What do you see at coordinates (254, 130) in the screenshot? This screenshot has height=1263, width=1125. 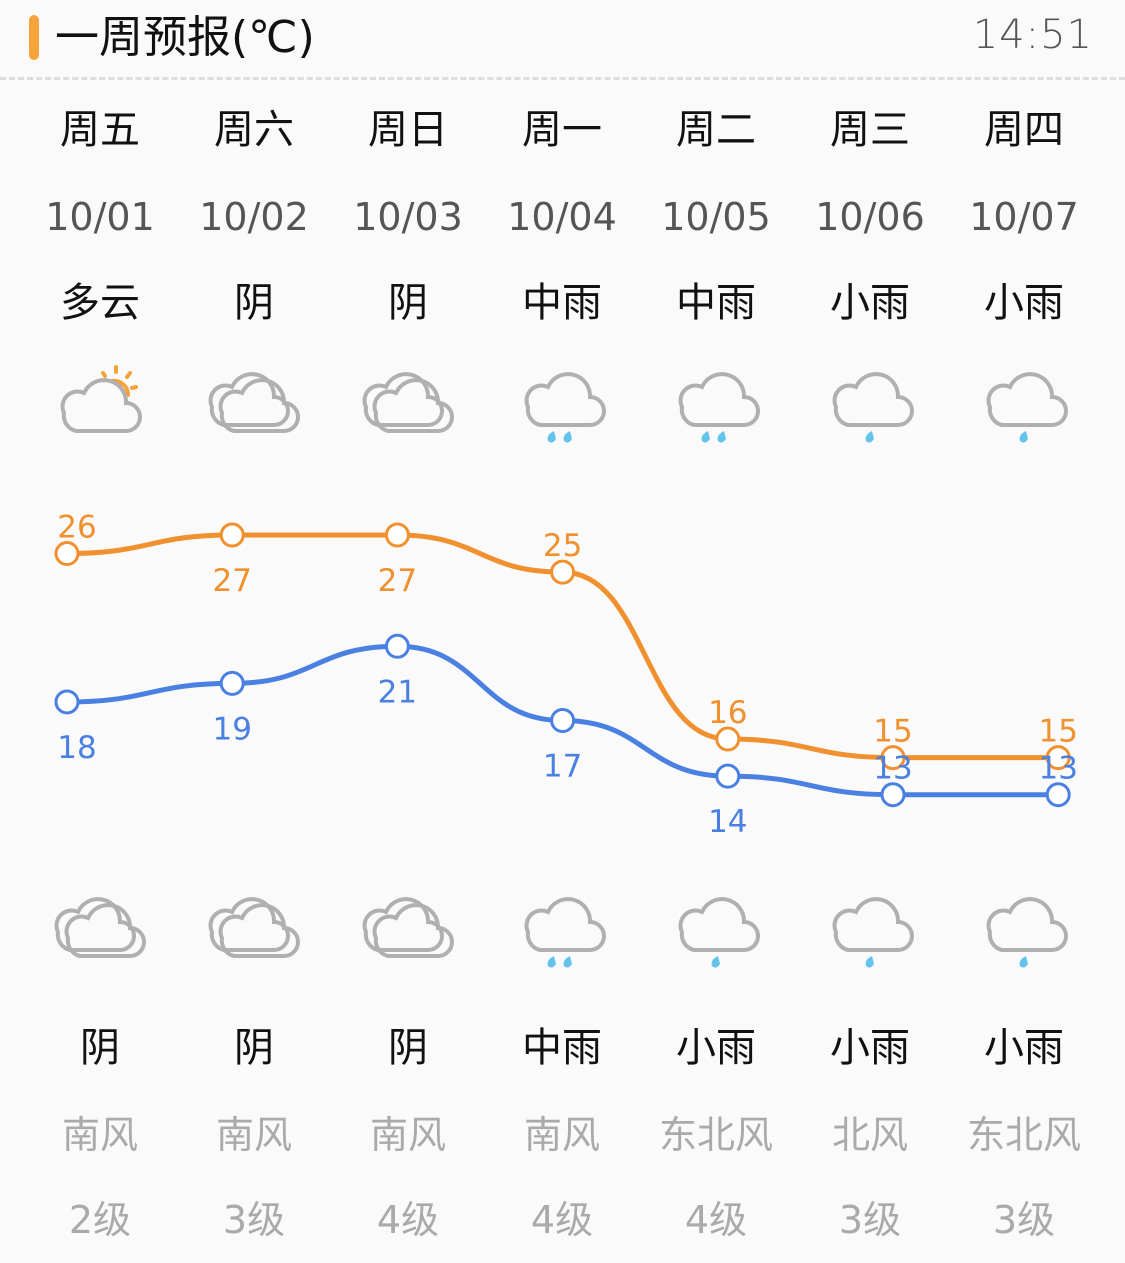 I see `day-label: 周六` at bounding box center [254, 130].